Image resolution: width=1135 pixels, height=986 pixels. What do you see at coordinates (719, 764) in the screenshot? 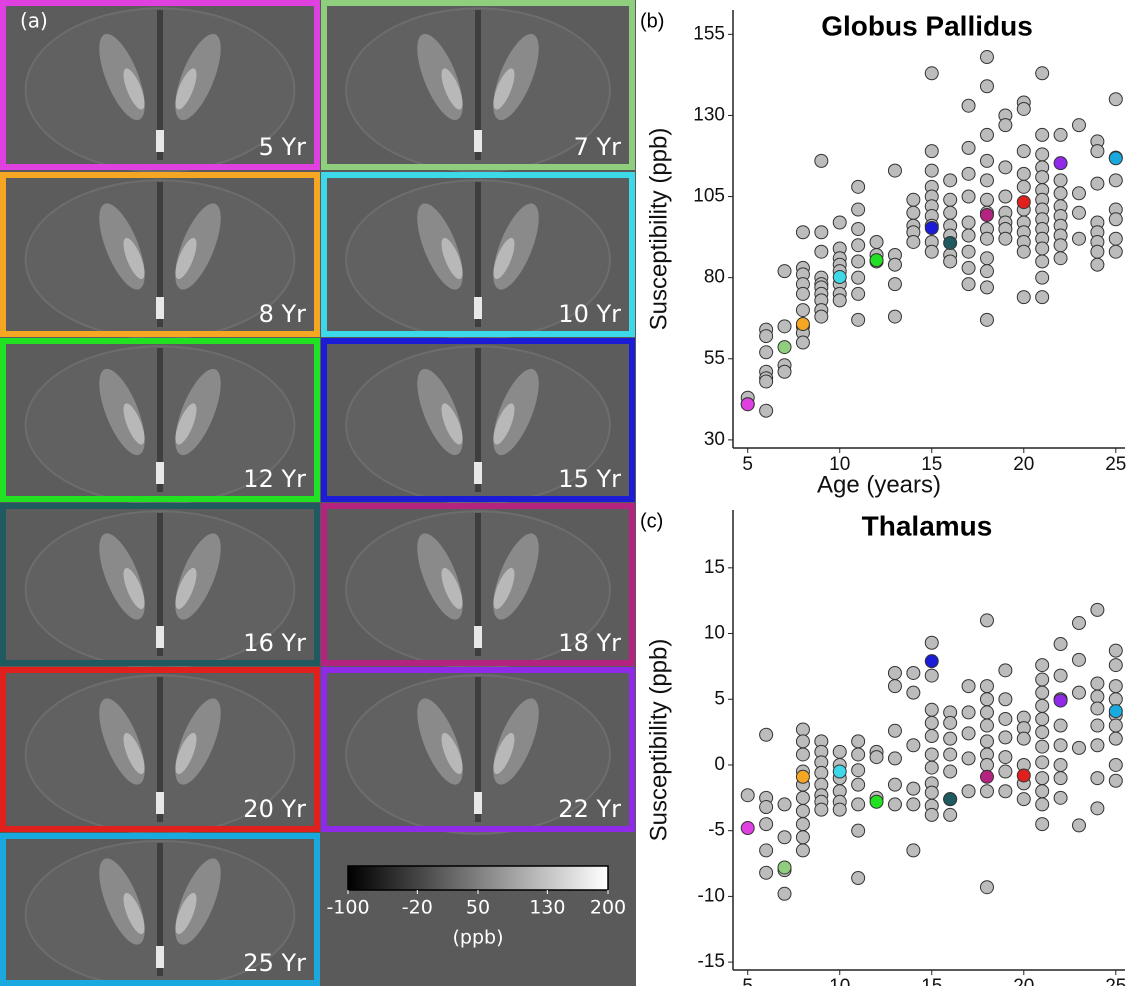
I see `y-tick-label: 0` at bounding box center [719, 764].